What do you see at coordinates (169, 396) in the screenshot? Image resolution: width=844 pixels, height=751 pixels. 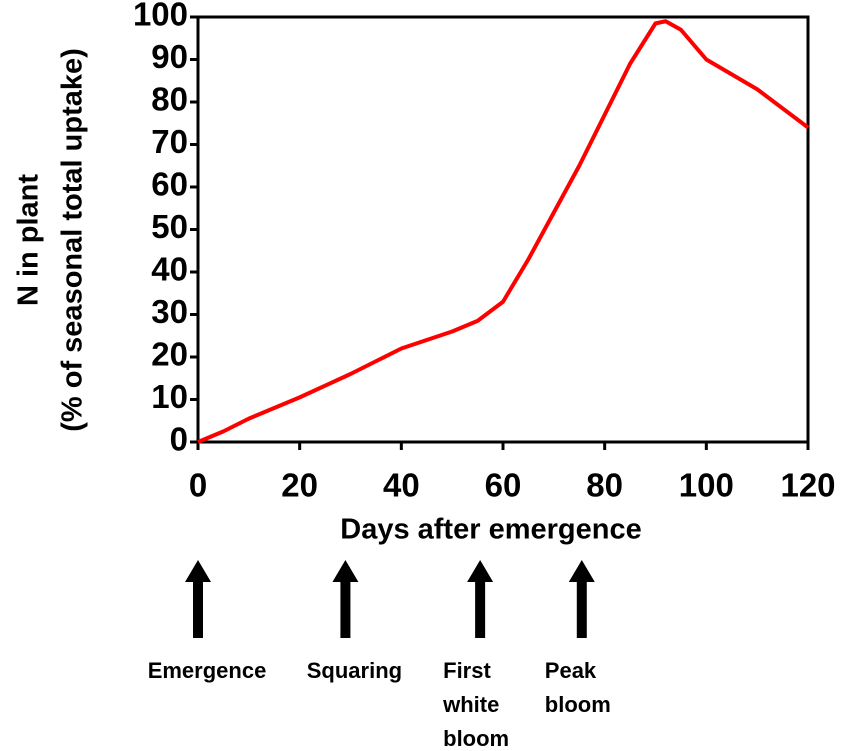 I see `y-tick-label: 10` at bounding box center [169, 396].